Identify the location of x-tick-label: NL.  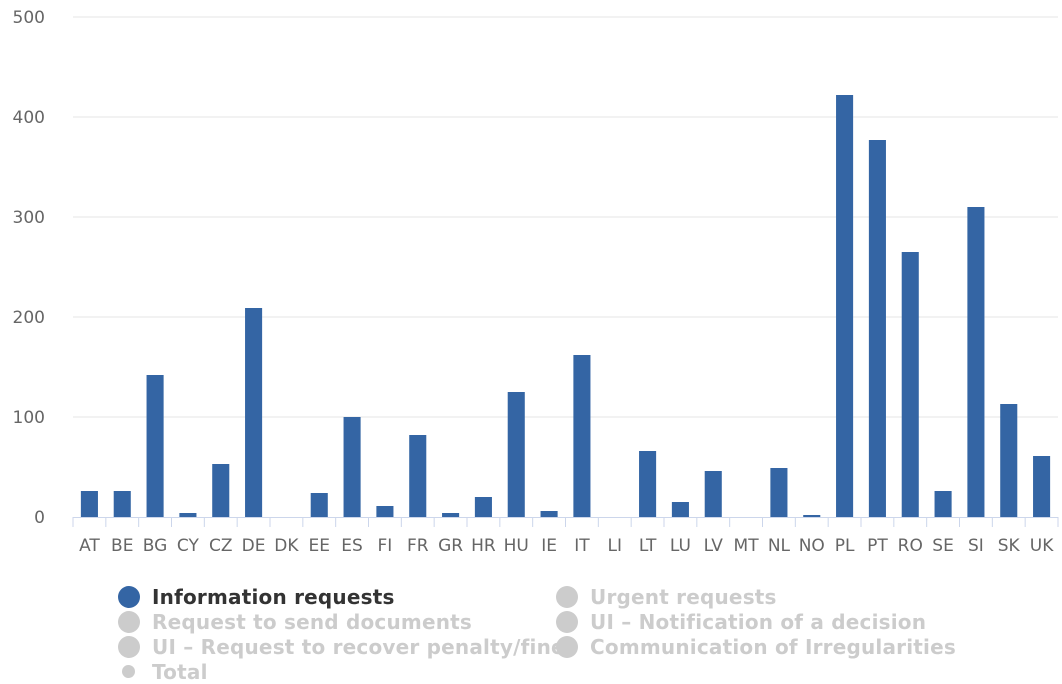
(779, 546).